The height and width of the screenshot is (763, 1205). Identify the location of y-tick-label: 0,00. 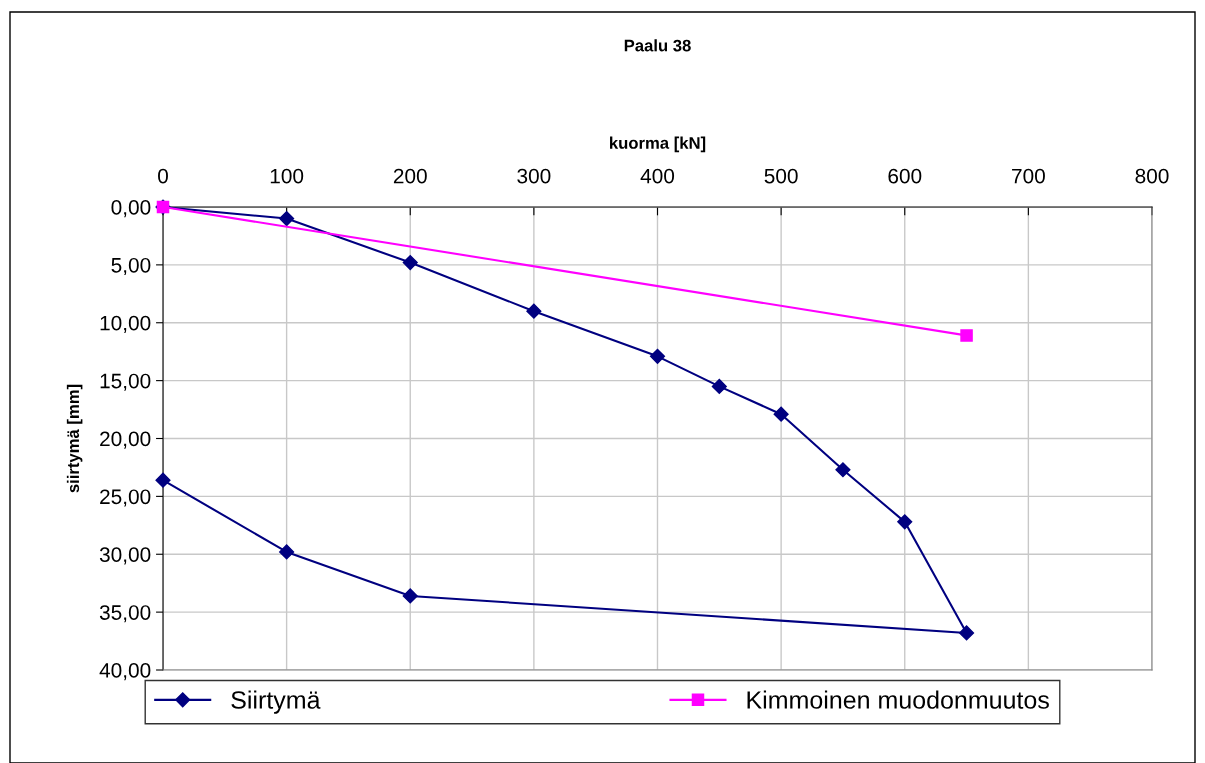
(131, 209).